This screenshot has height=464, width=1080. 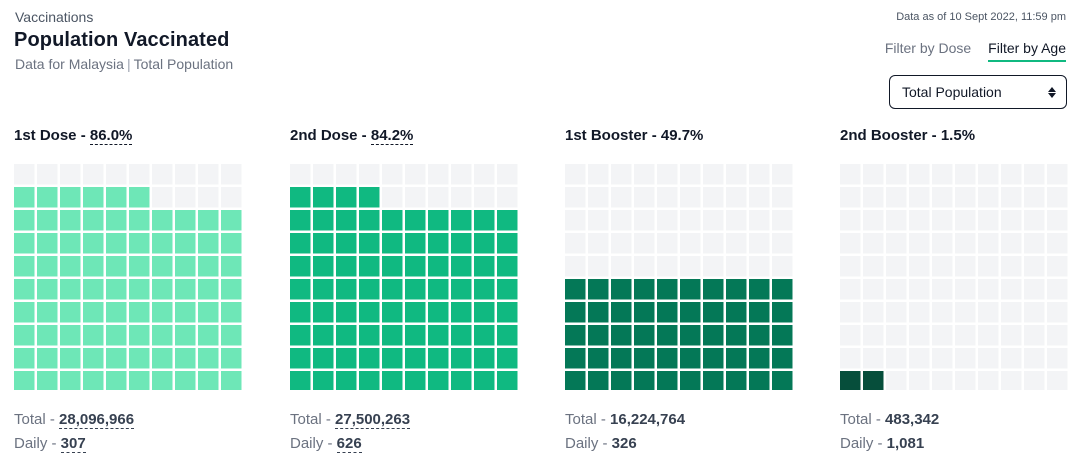 What do you see at coordinates (682, 135) in the screenshot?
I see `dose-percent: 49.7%` at bounding box center [682, 135].